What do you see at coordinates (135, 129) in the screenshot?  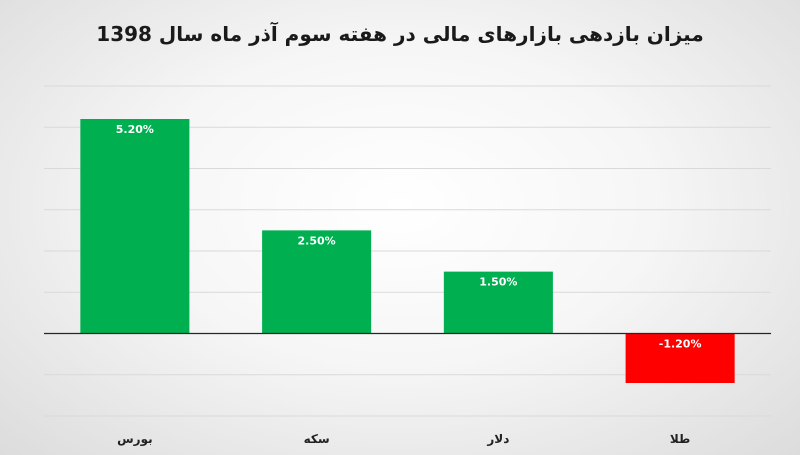 I see `data-label-1: 5.20%` at bounding box center [135, 129].